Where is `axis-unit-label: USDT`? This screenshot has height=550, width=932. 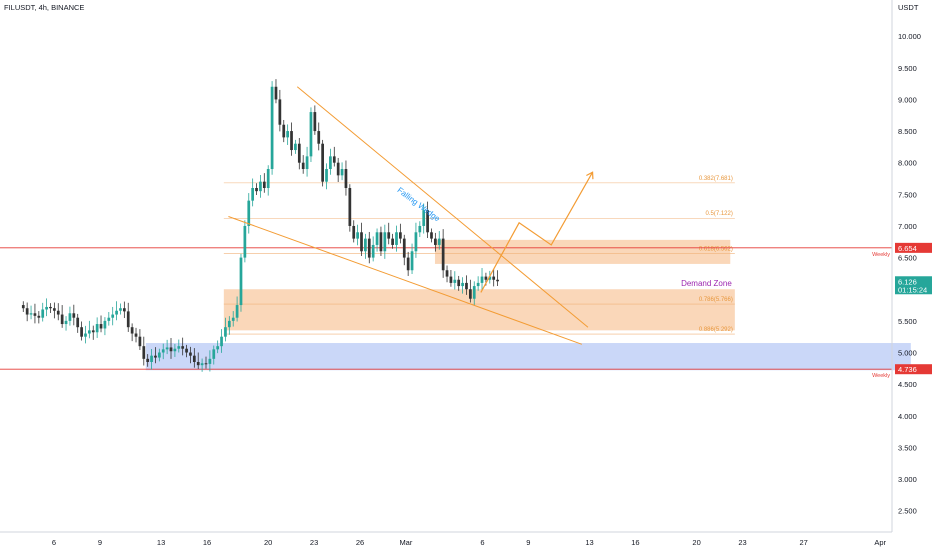 axis-unit-label: USDT is located at coordinates (908, 7).